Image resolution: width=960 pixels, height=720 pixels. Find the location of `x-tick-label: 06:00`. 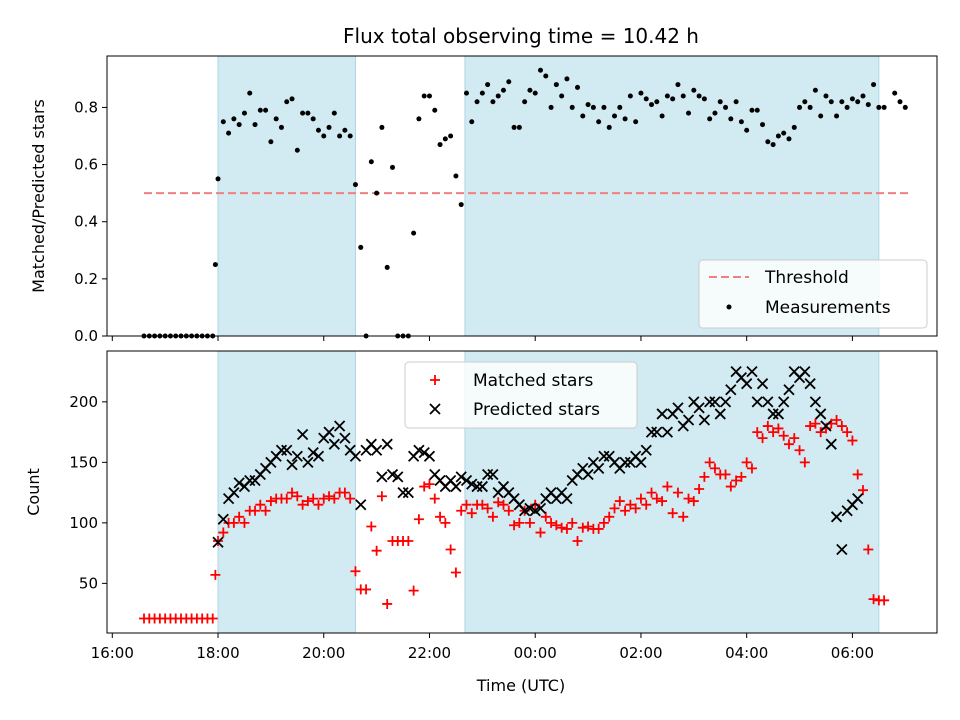

x-tick-label: 06:00 is located at coordinates (852, 653).